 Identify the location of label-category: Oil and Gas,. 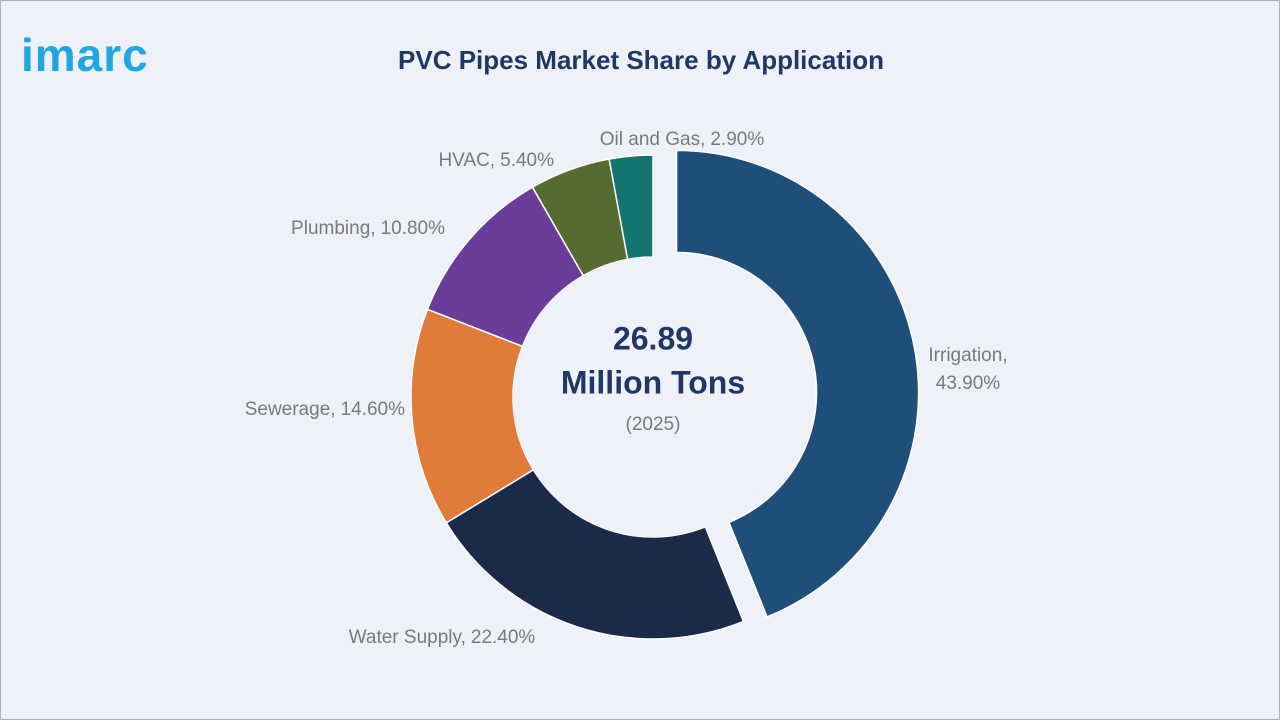
(653, 139).